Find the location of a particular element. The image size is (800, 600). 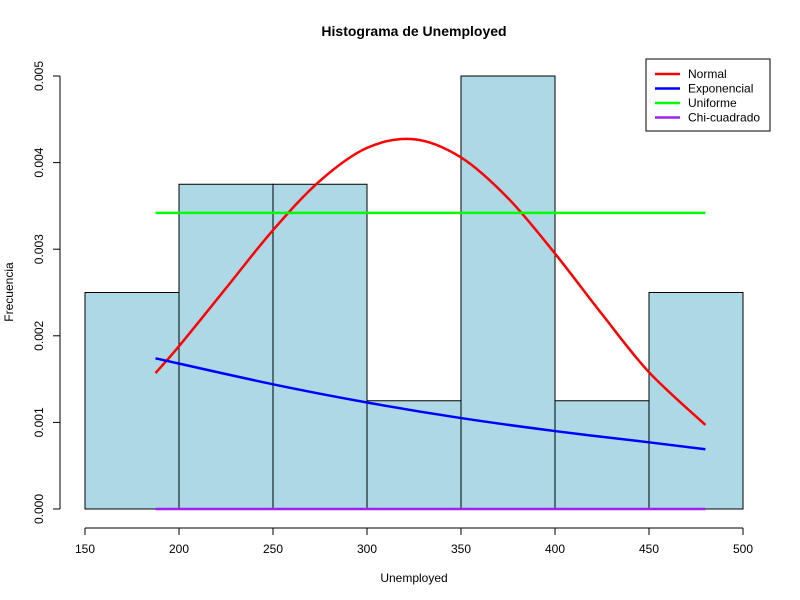

legend-entry: Exponencial is located at coordinates (720, 89).